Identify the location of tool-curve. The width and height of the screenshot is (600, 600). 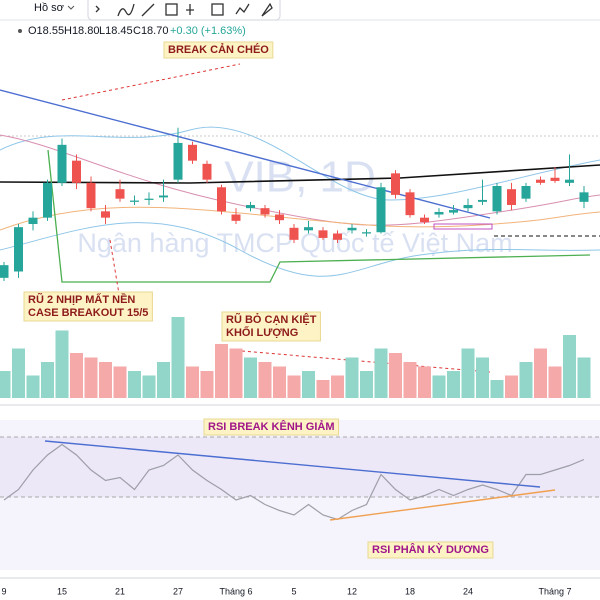
(126, 10).